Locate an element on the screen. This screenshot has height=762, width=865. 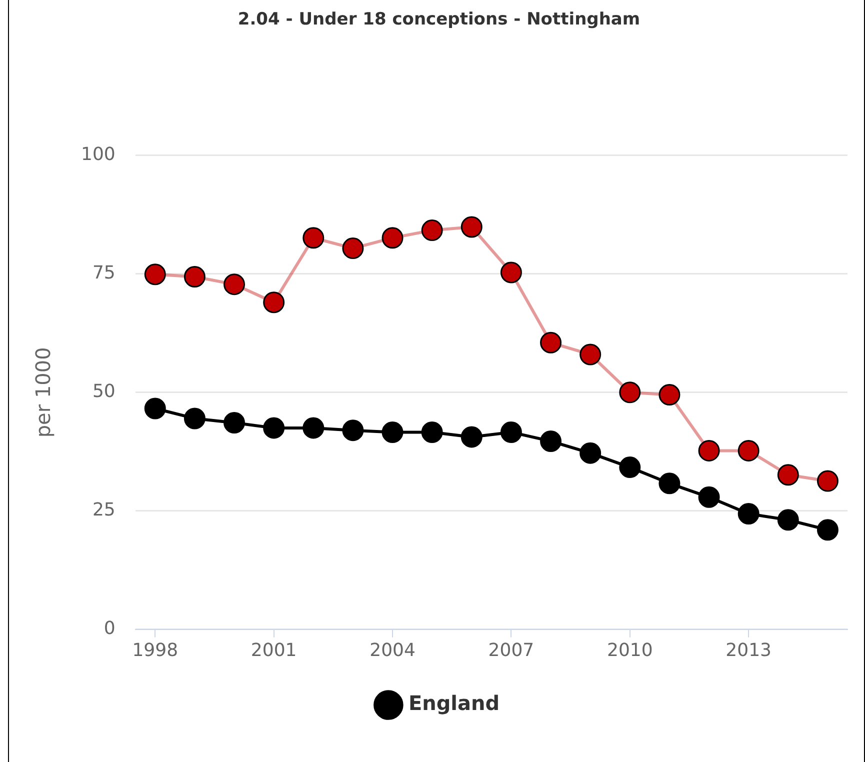
y-tick-label: 50 is located at coordinates (104, 391).